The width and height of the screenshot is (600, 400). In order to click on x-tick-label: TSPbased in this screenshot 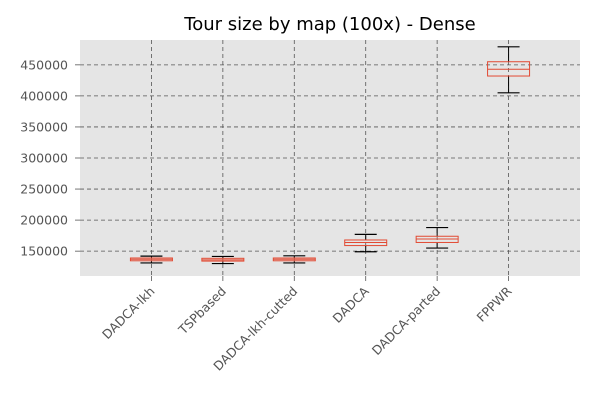, I will do `click(202, 311)`.